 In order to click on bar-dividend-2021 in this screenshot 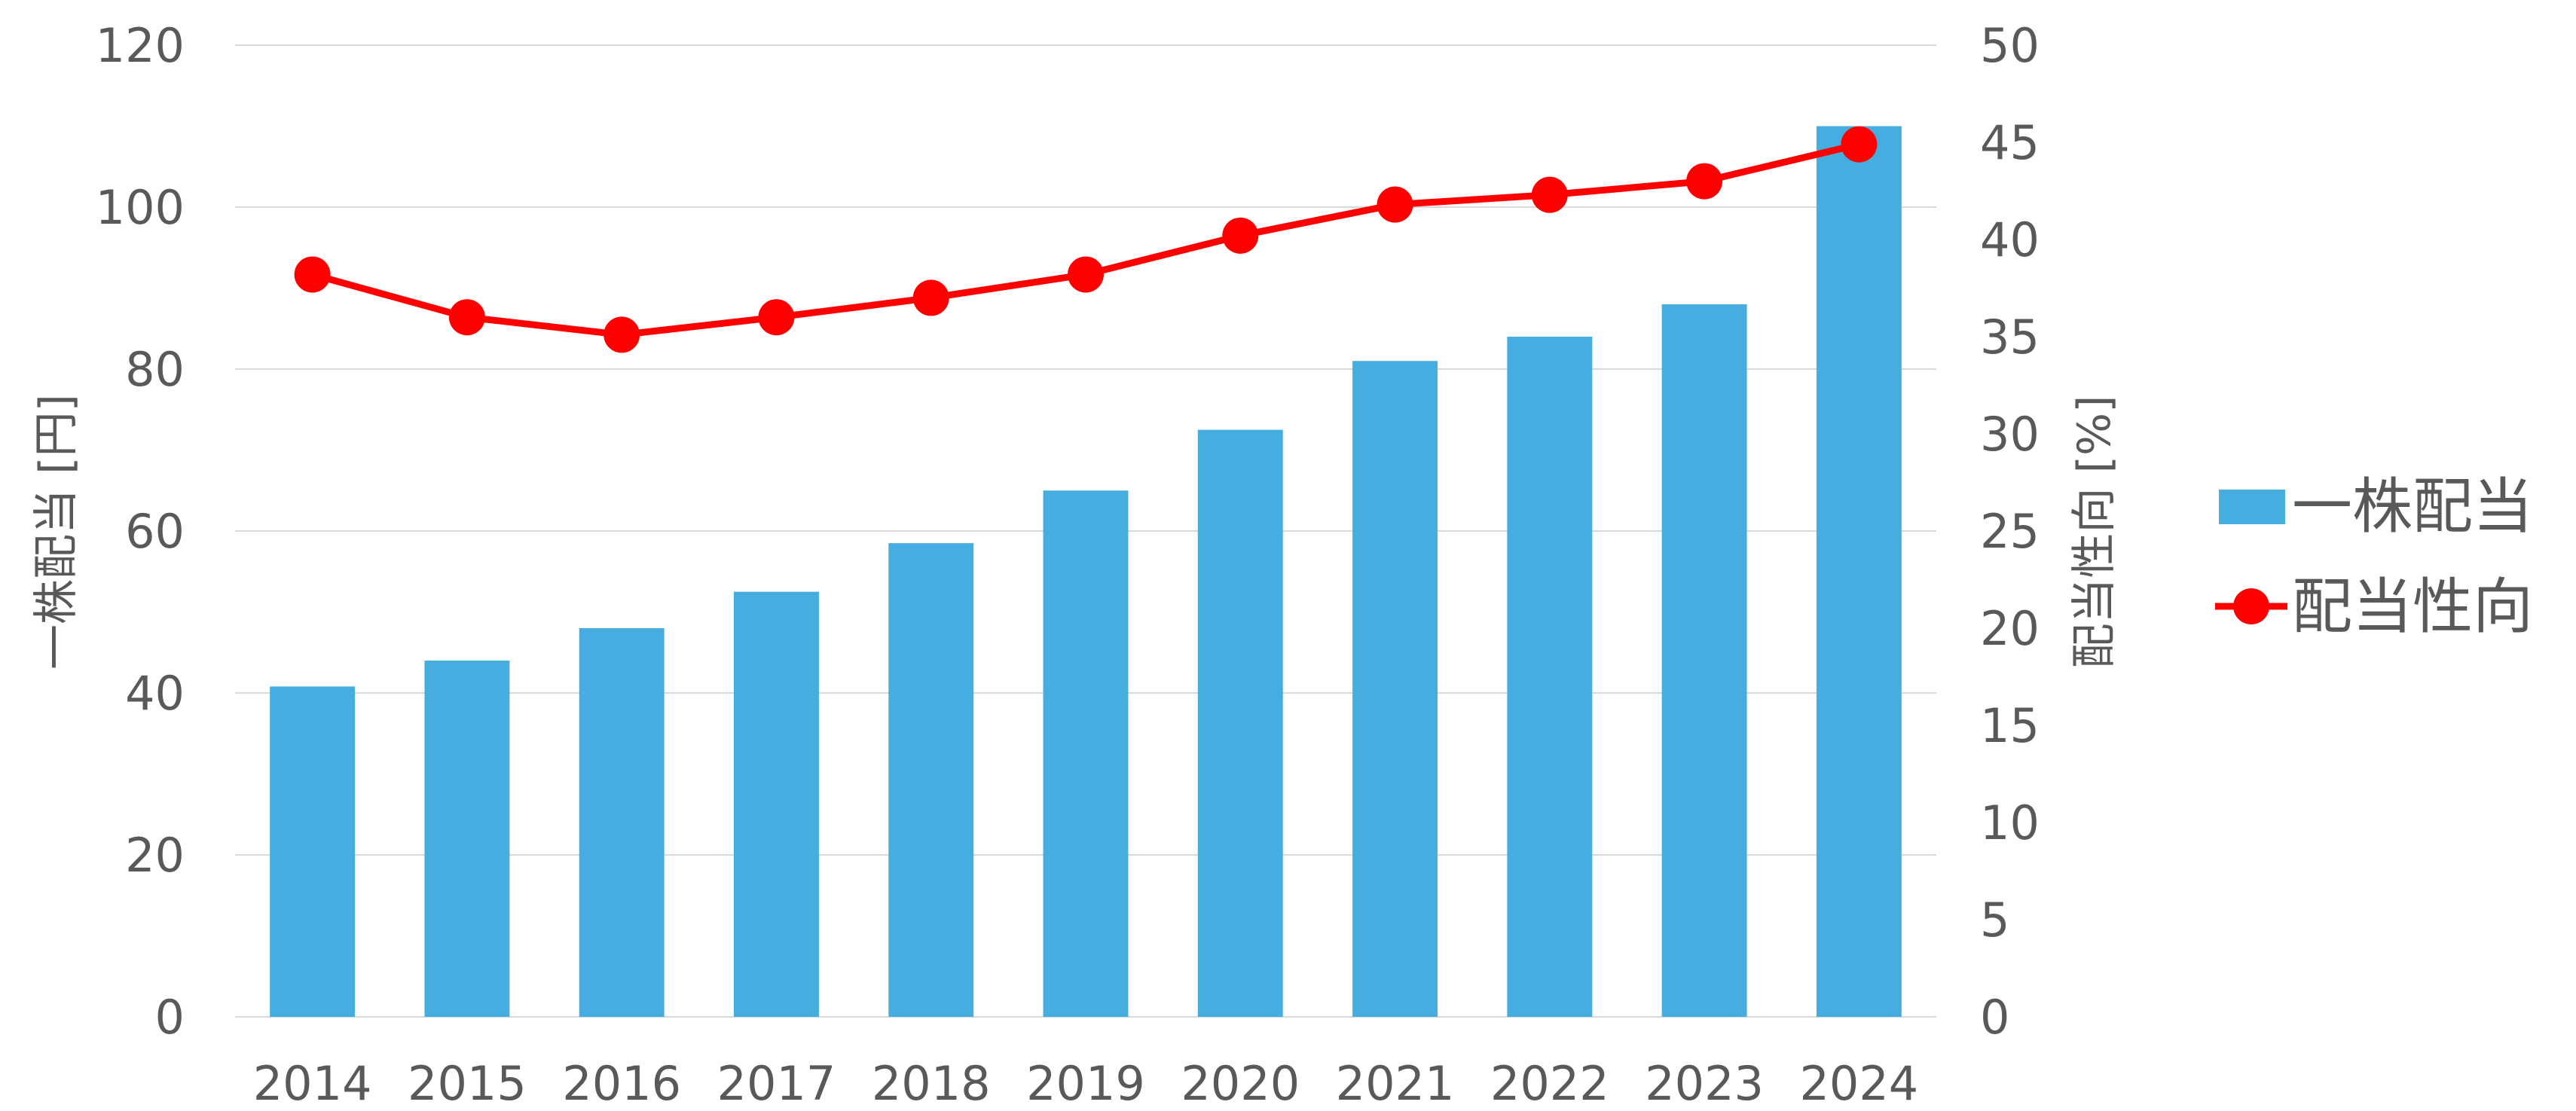, I will do `click(1395, 689)`.